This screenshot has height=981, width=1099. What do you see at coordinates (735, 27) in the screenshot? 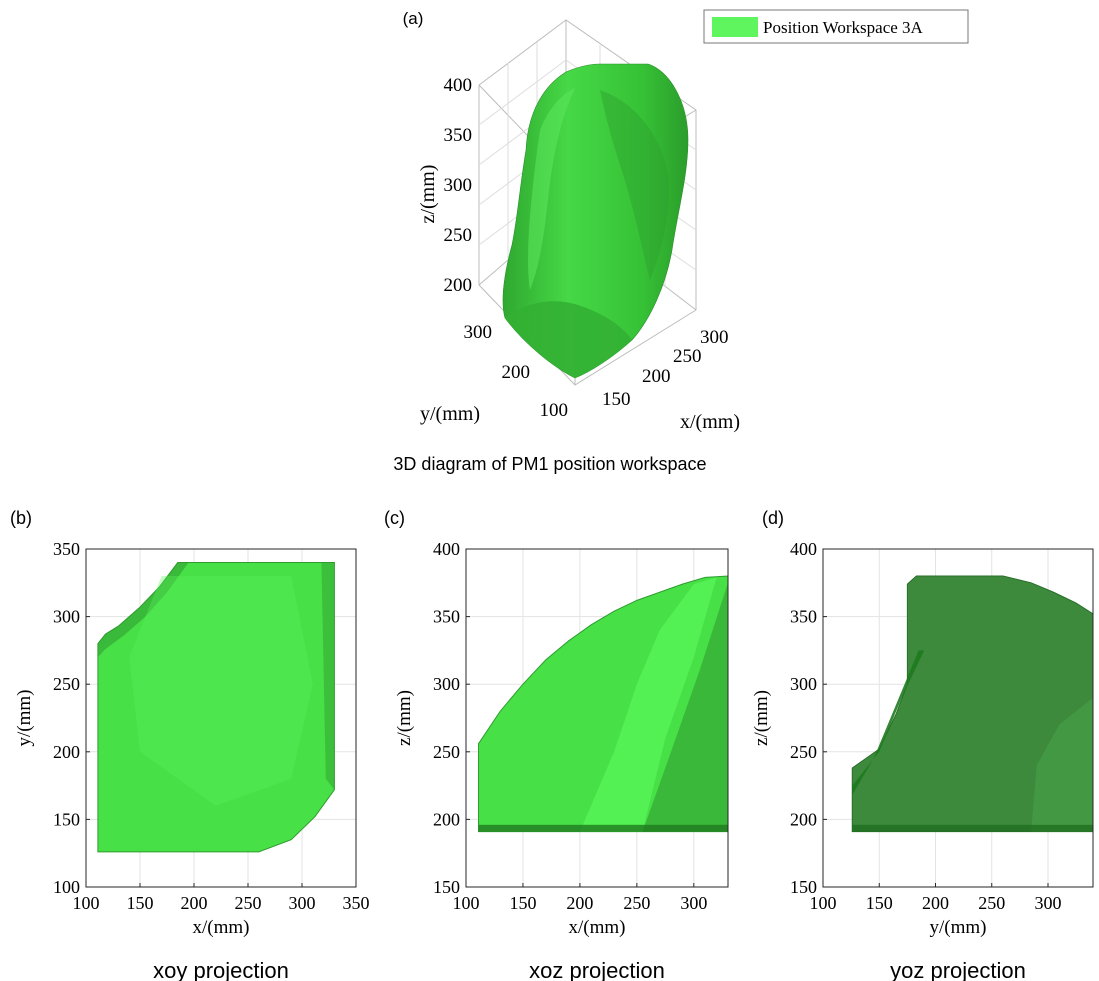
I see `legend-swatch` at bounding box center [735, 27].